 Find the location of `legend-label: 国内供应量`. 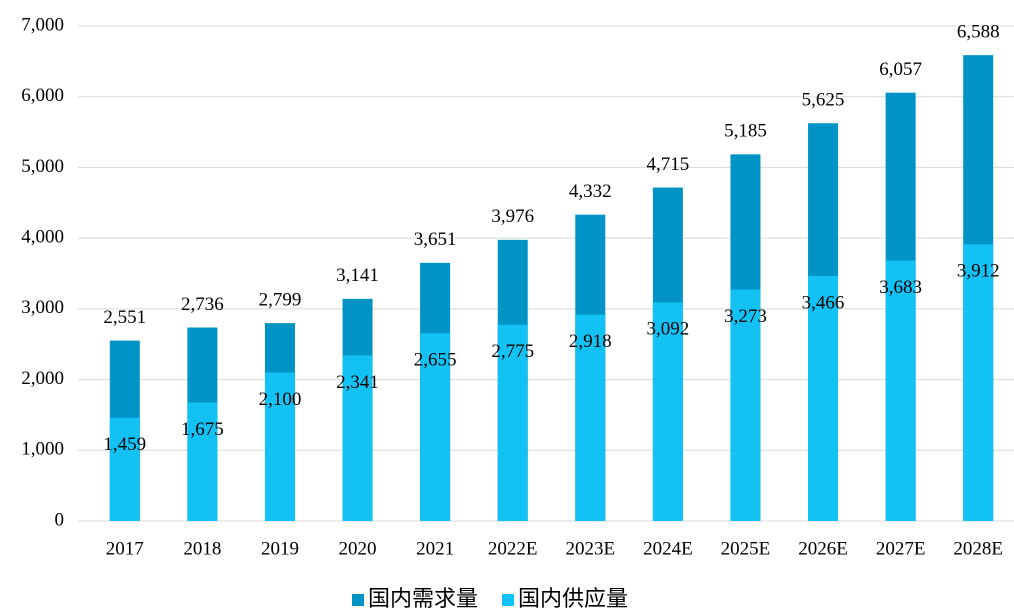

legend-label: 国内供应量 is located at coordinates (573, 599).